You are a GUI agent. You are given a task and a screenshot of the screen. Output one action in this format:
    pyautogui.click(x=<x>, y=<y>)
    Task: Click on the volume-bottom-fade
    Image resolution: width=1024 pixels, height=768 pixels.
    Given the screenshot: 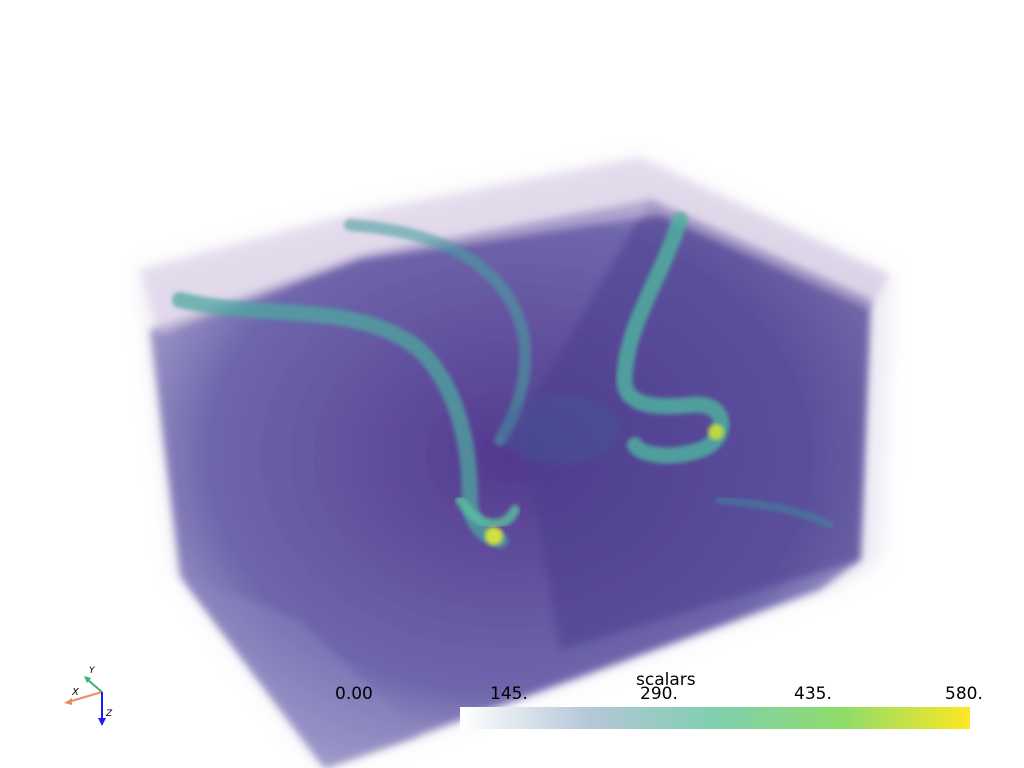 What is the action you would take?
    pyautogui.click(x=300, y=671)
    